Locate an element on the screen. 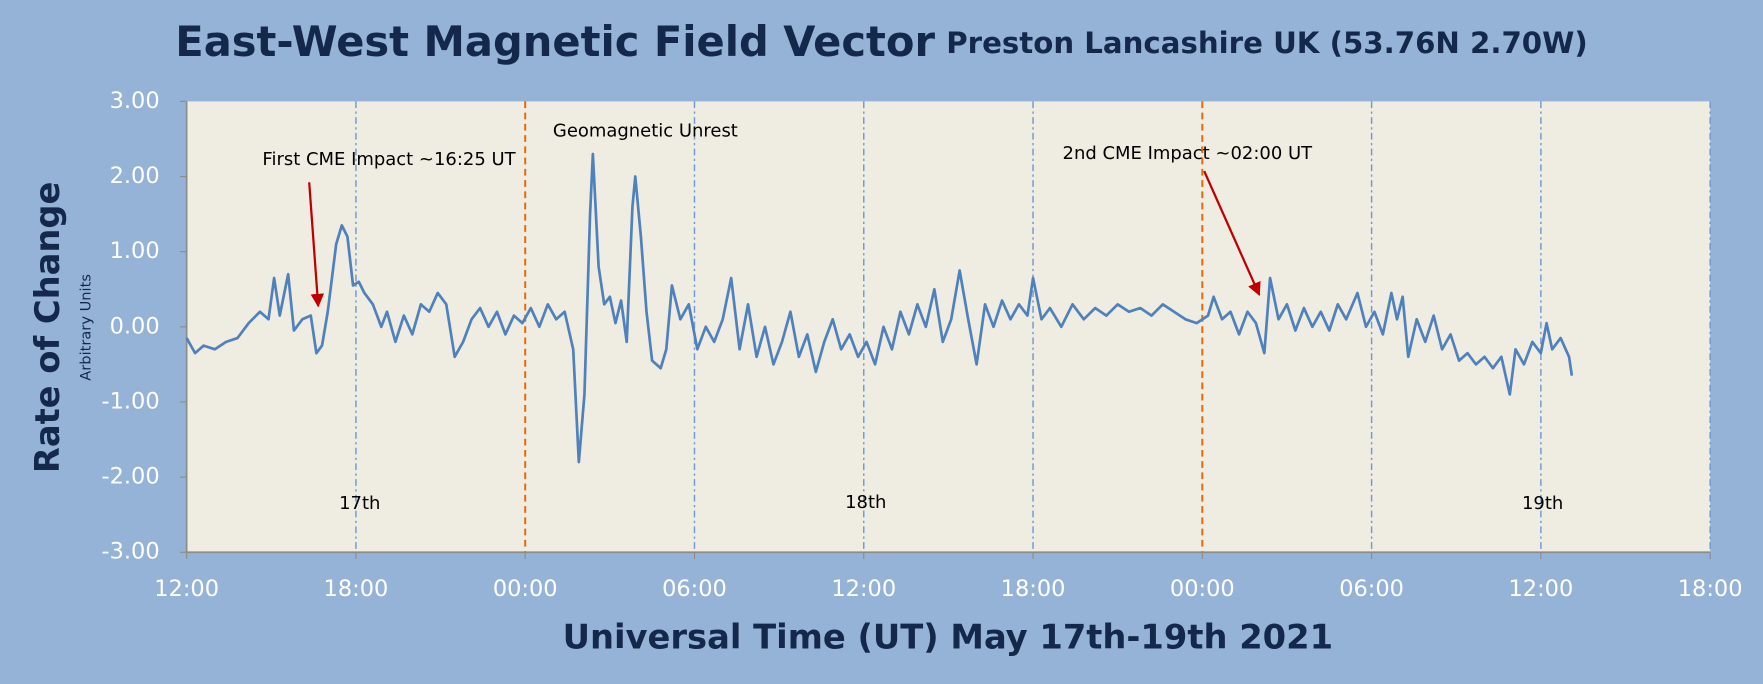 The width and height of the screenshot is (1763, 684). y-tick-label: 1.00 is located at coordinates (135, 251).